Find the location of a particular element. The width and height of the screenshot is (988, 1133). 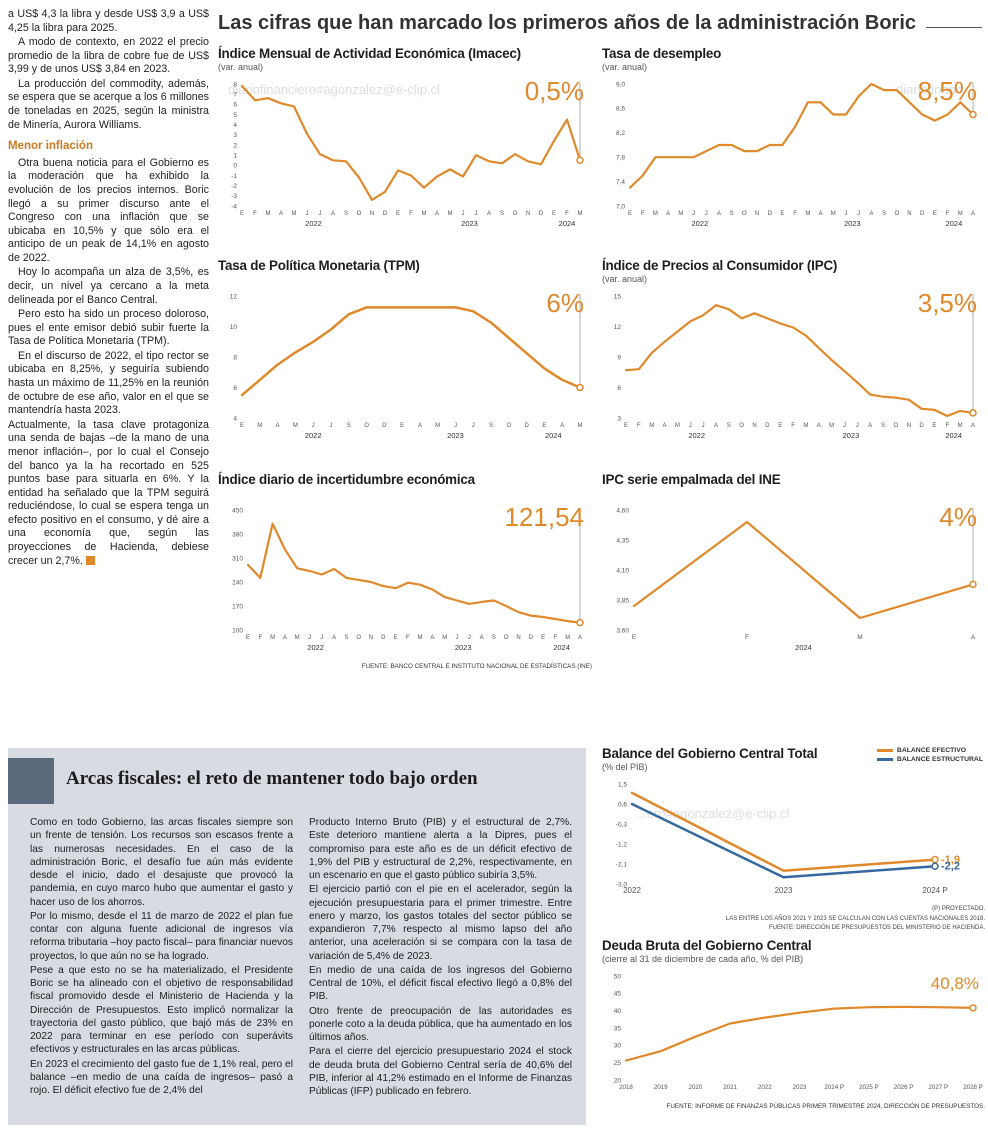

end-of-article-icon is located at coordinates (90, 560).